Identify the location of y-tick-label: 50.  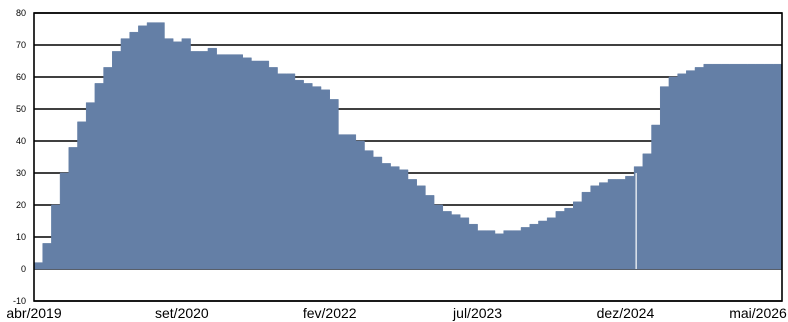
(21, 109).